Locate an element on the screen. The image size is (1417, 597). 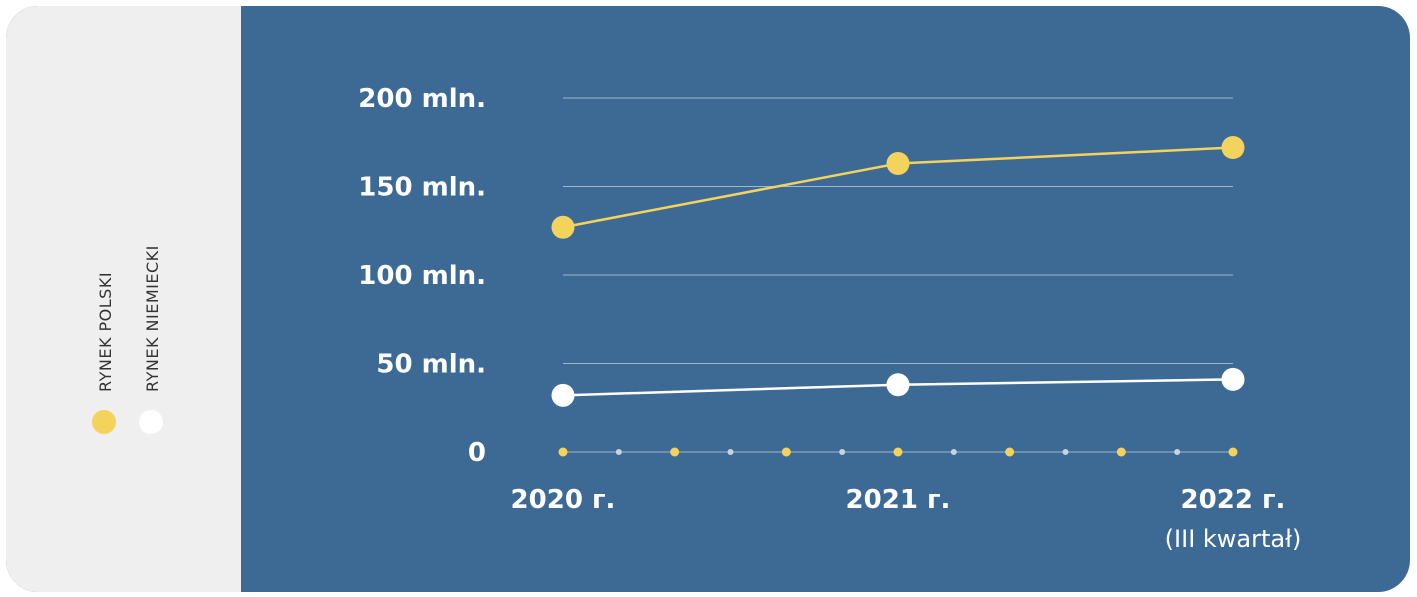
x-tick-note: (III kwartał) is located at coordinates (1233, 539).